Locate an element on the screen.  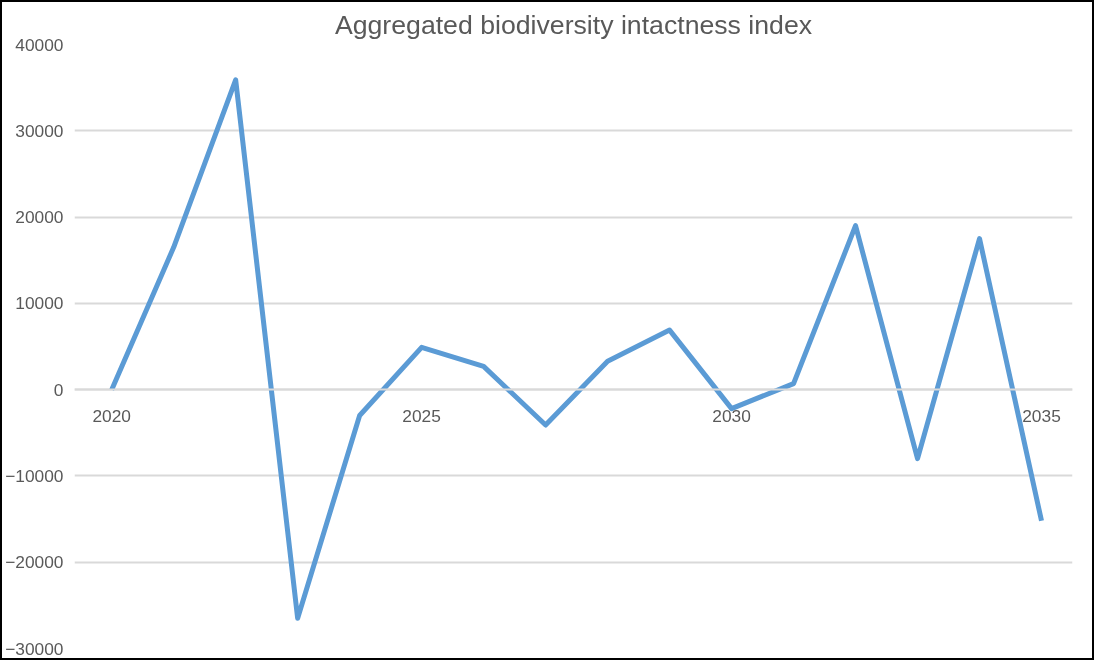
x-tick-label: 2035 is located at coordinates (1041, 415).